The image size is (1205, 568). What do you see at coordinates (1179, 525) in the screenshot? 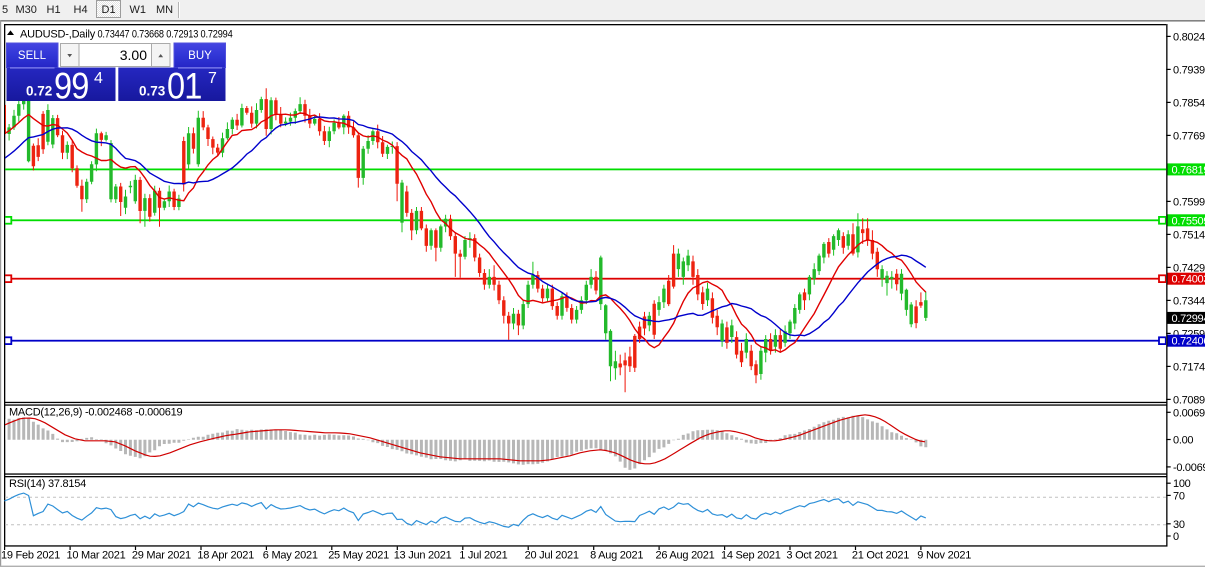
I see `svg-text: 30` at bounding box center [1179, 525].